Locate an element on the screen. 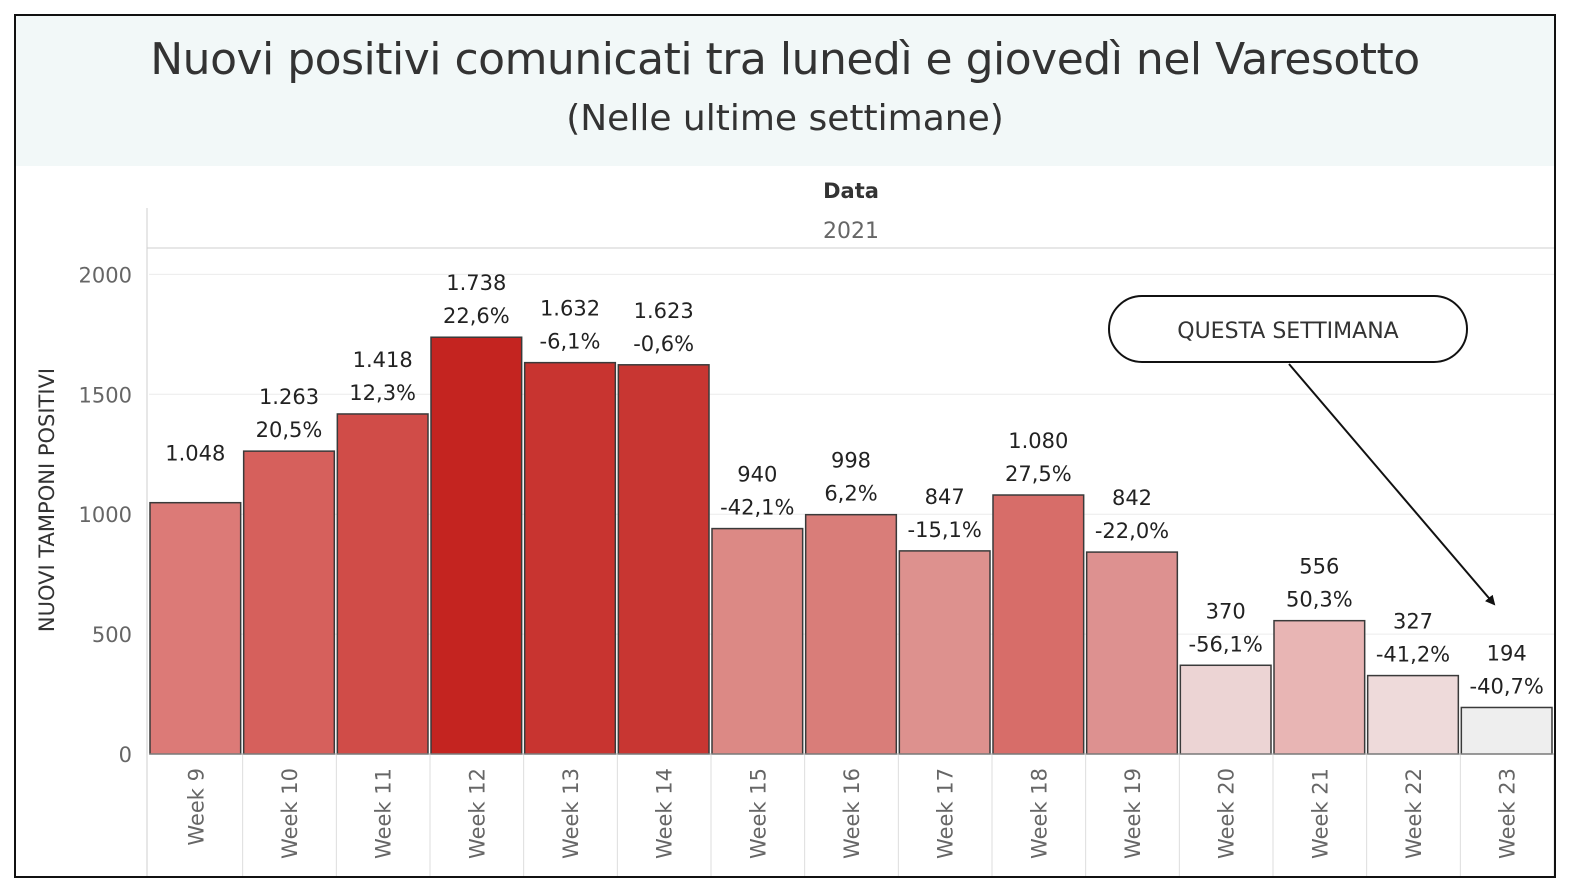  y-tick-label: 1500 is located at coordinates (105, 395).